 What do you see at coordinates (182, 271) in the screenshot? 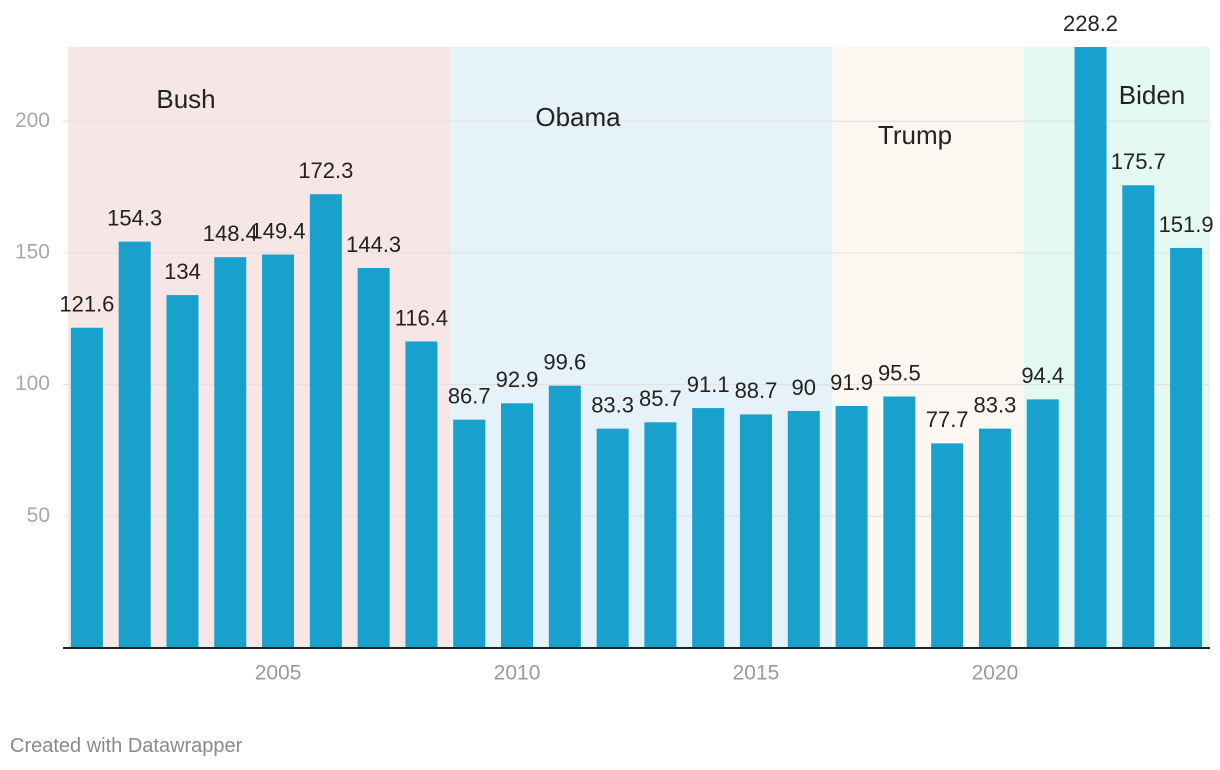
I see `value-label-2003: 134` at bounding box center [182, 271].